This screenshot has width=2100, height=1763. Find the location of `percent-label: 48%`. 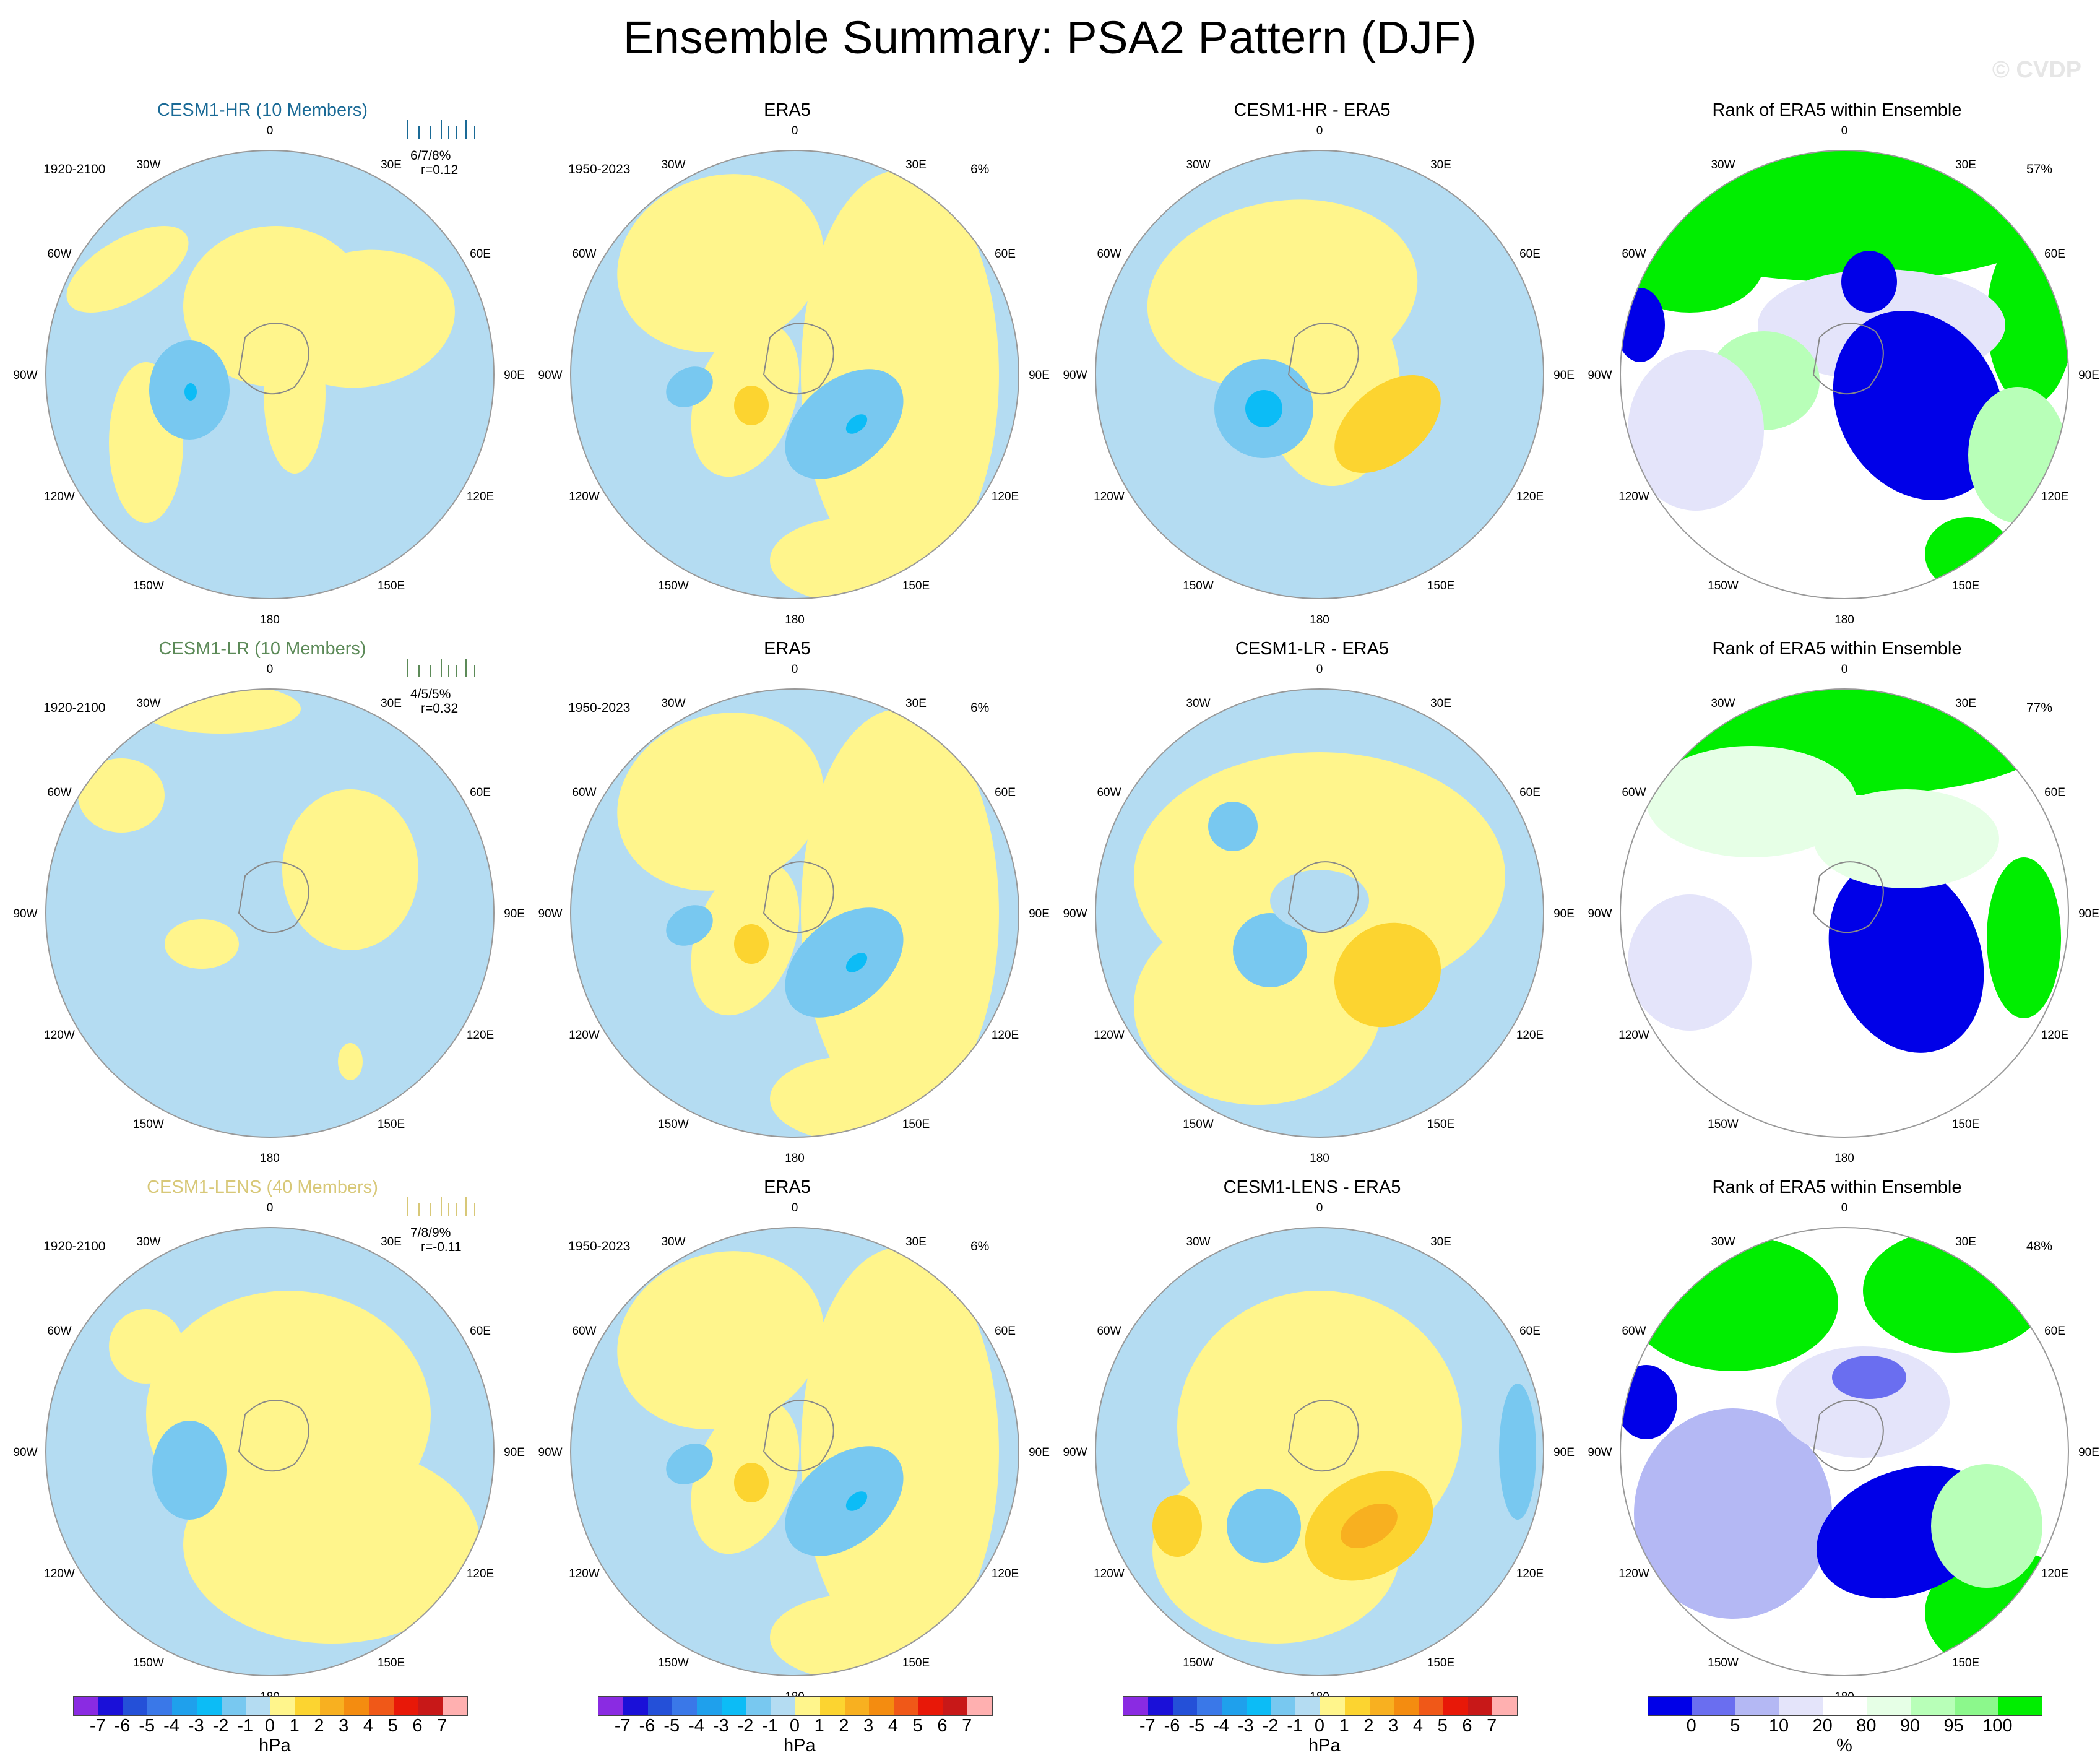

percent-label: 48% is located at coordinates (2039, 1246).